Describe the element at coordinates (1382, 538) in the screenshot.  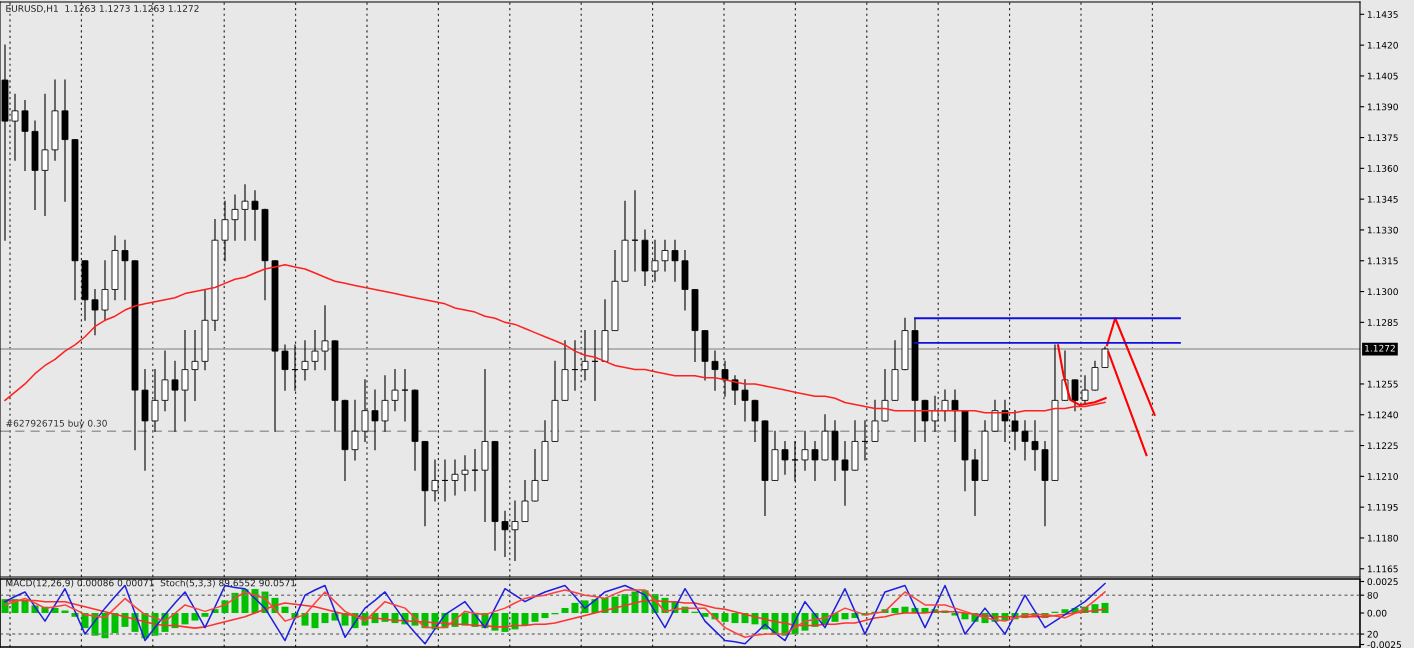
I see `y-tick-label: 1.1180` at that location.